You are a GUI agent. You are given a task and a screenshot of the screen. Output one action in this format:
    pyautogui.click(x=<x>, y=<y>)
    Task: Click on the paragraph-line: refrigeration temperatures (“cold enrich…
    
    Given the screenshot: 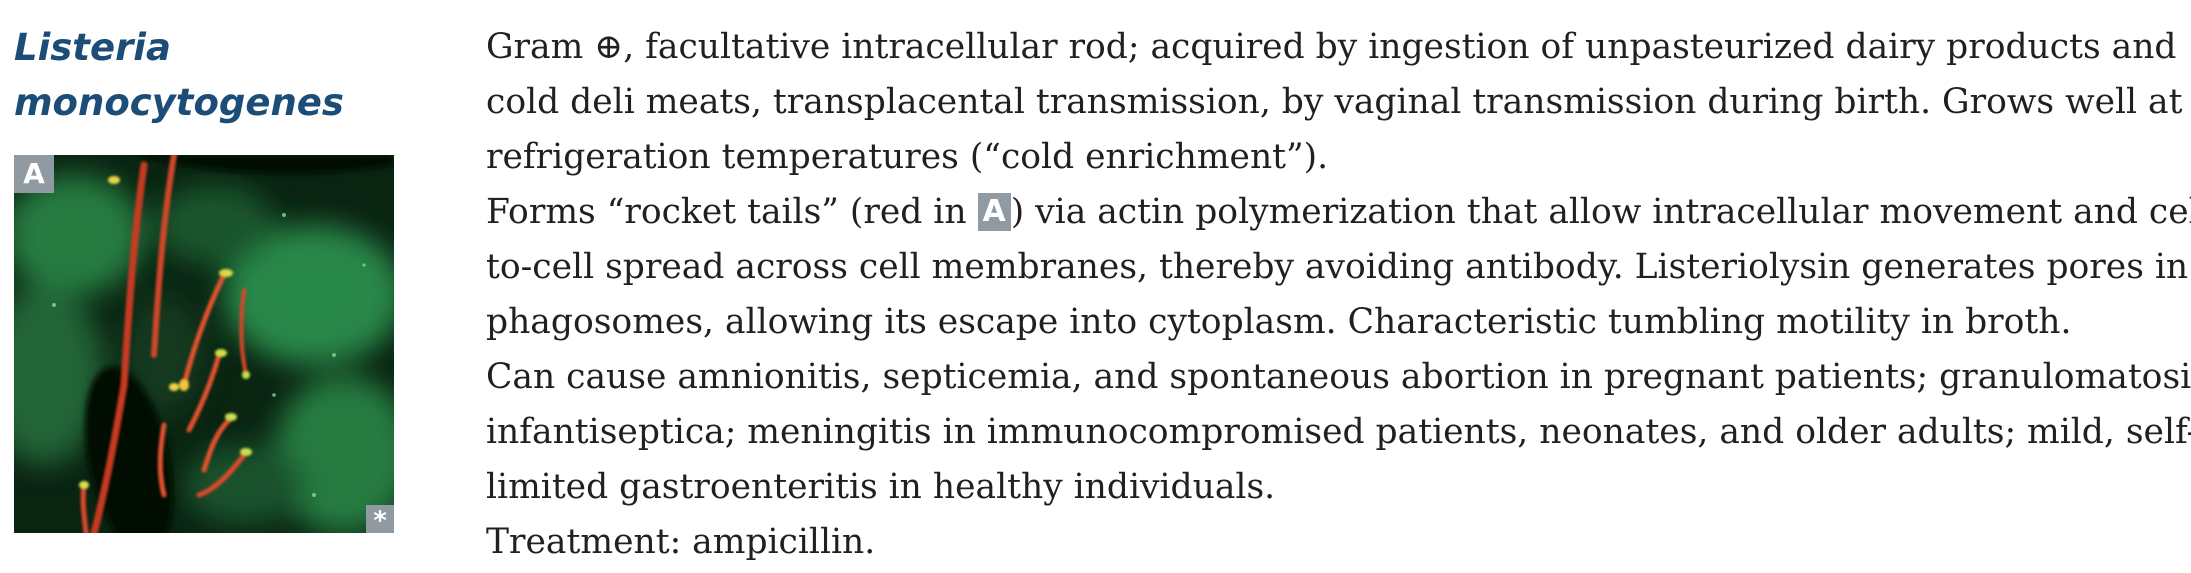 What is the action you would take?
    pyautogui.click(x=907, y=157)
    